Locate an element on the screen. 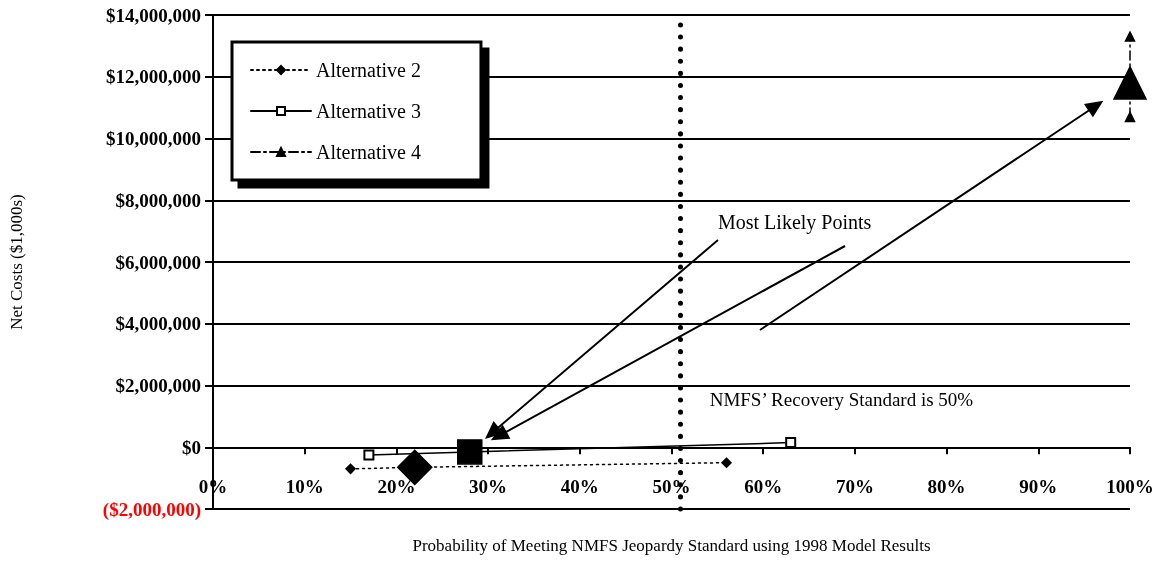 The height and width of the screenshot is (565, 1161). x-tick-label: 60% is located at coordinates (763, 486).